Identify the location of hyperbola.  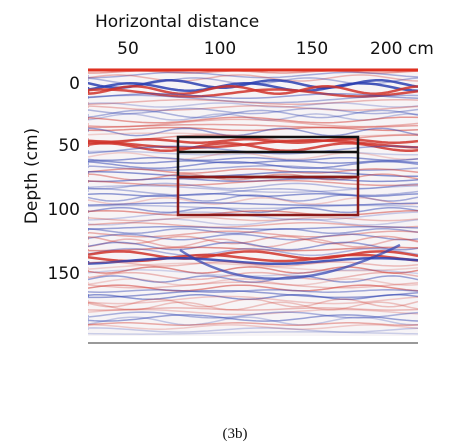
(290, 261).